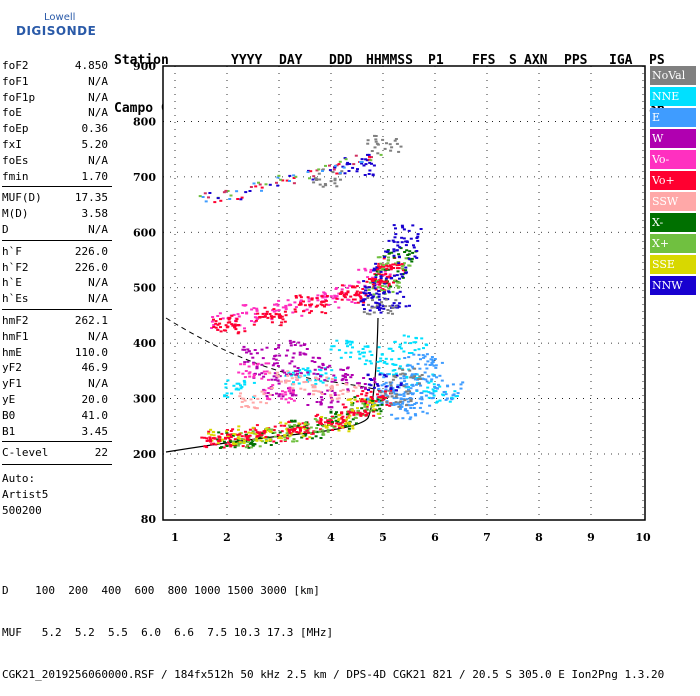 The height and width of the screenshot is (696, 700). Describe the element at coordinates (95, 144) in the screenshot. I see `param-value: 5.20` at that location.